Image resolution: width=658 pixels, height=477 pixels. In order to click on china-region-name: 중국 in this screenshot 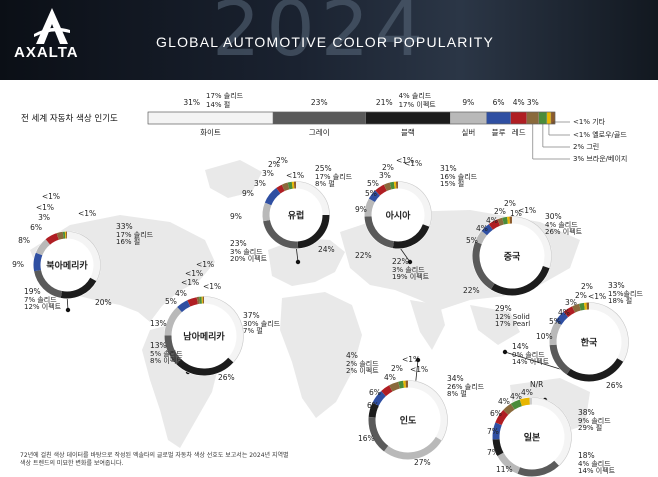, I will do `click(512, 257)`.